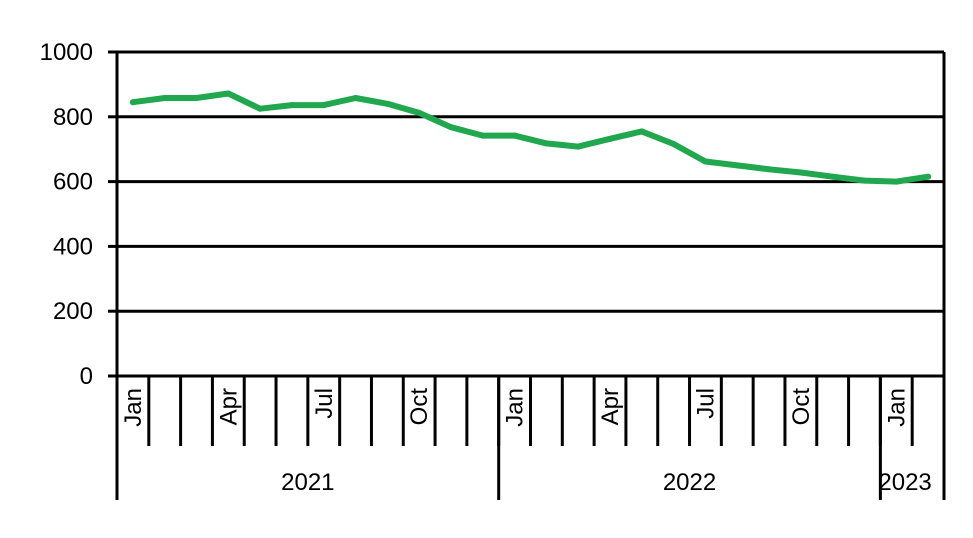  I want to click on year-label: 2021, so click(307, 482).